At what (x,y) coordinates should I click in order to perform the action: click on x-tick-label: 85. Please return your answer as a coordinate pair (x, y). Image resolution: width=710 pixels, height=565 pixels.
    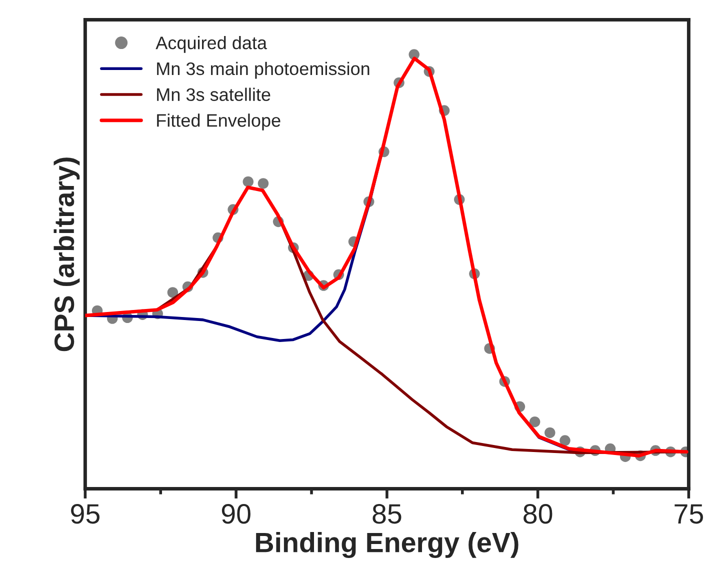
    Looking at the image, I should click on (387, 514).